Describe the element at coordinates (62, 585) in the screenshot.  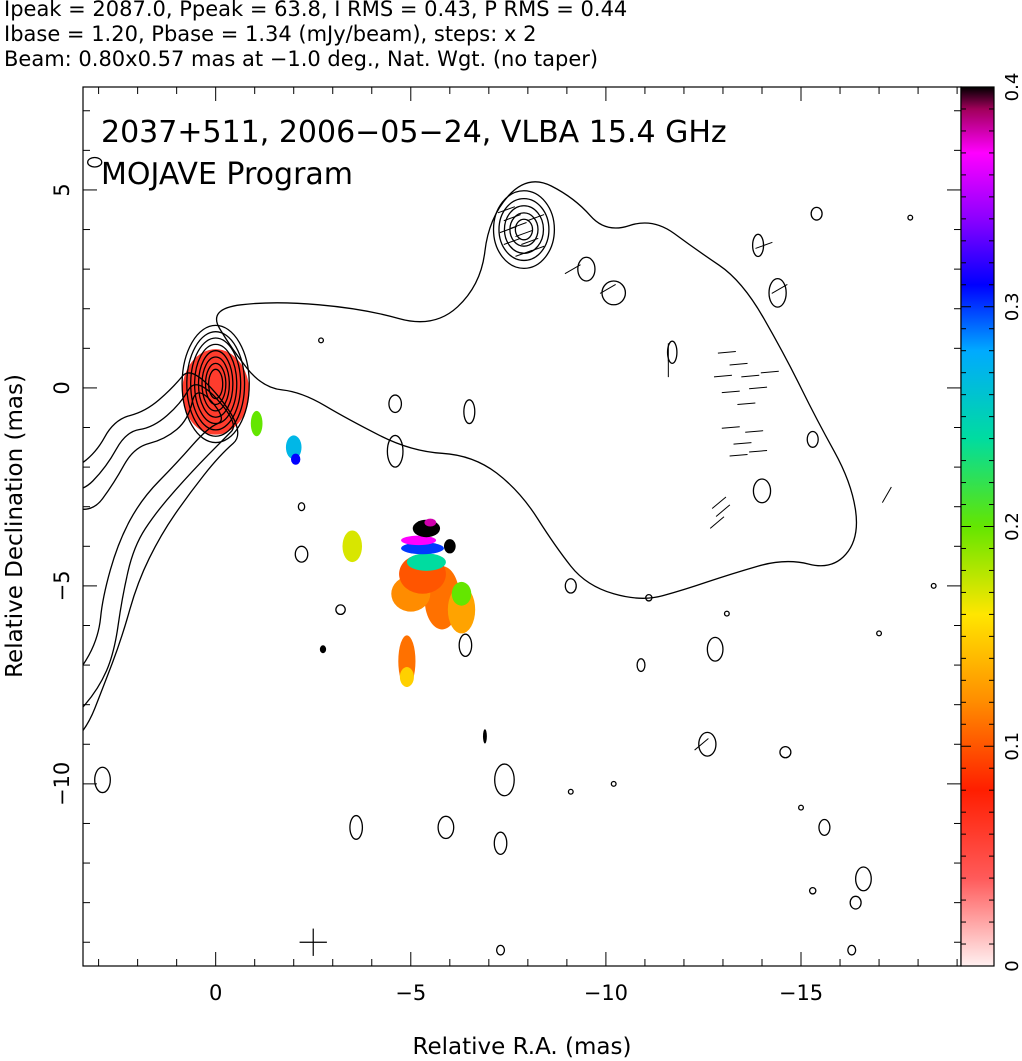
I see `y-tick-label: −5` at that location.